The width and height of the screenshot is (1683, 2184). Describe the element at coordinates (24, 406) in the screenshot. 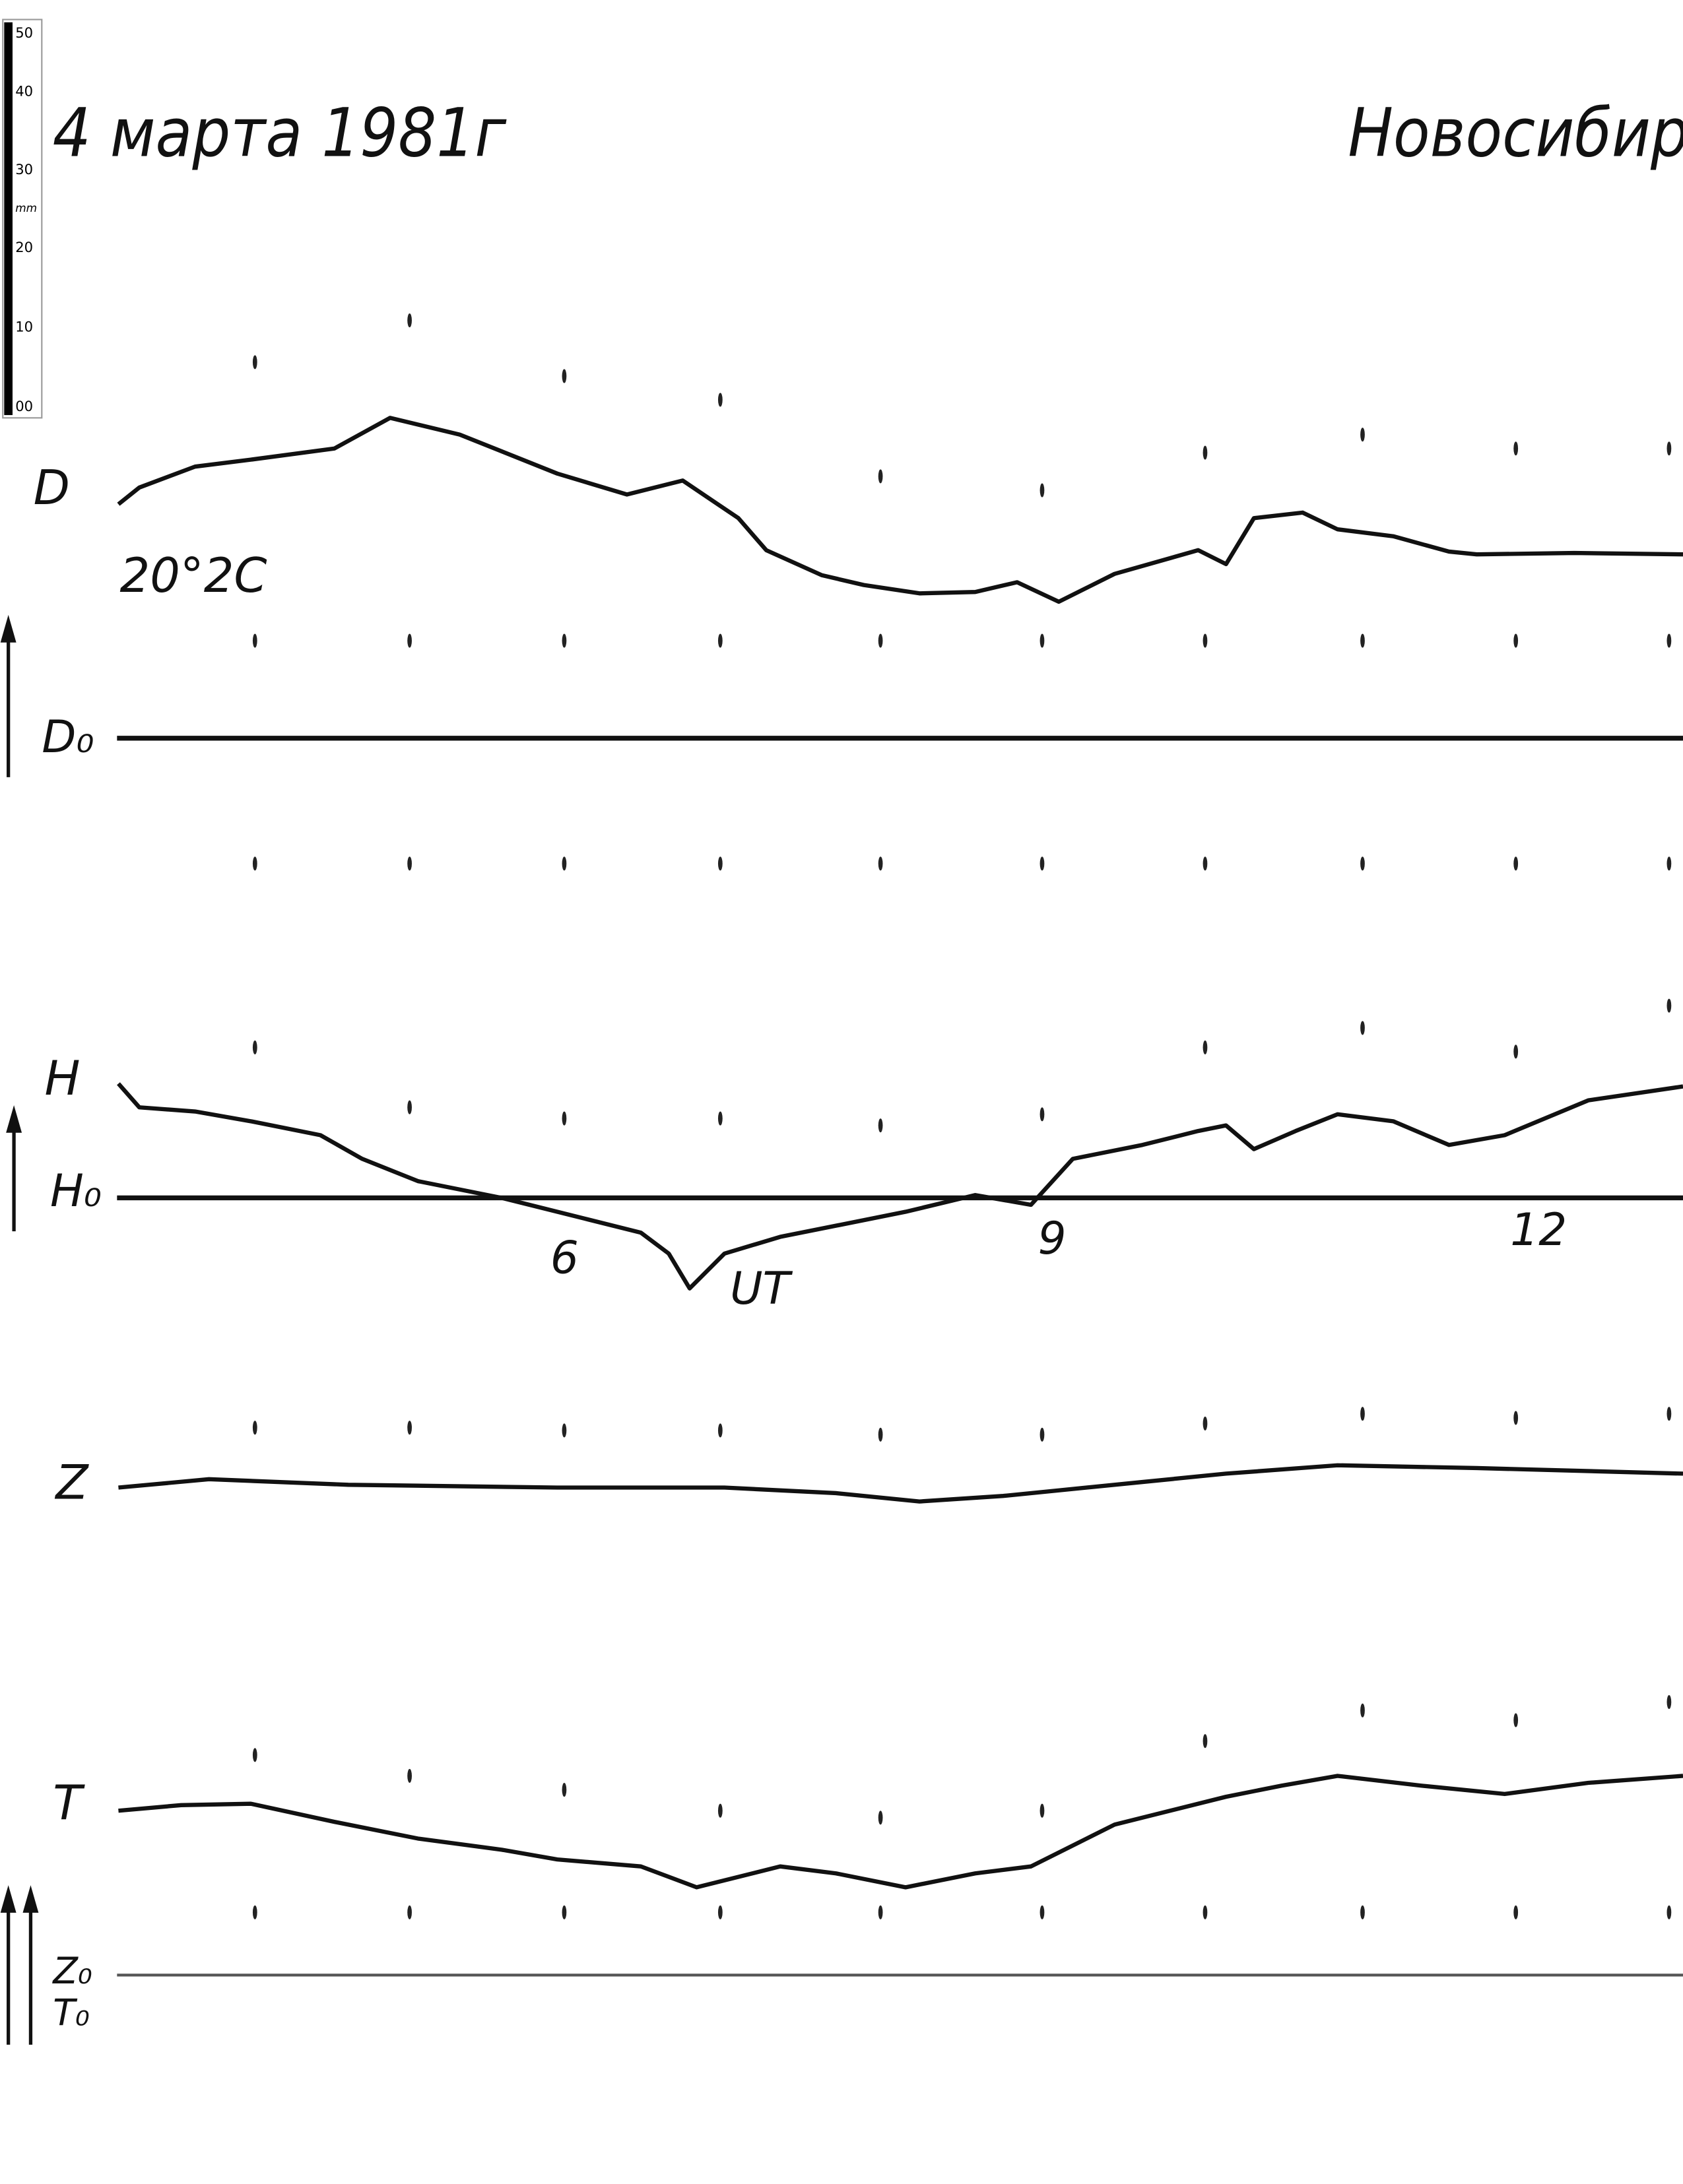

I see `ruler-label: 00` at that location.